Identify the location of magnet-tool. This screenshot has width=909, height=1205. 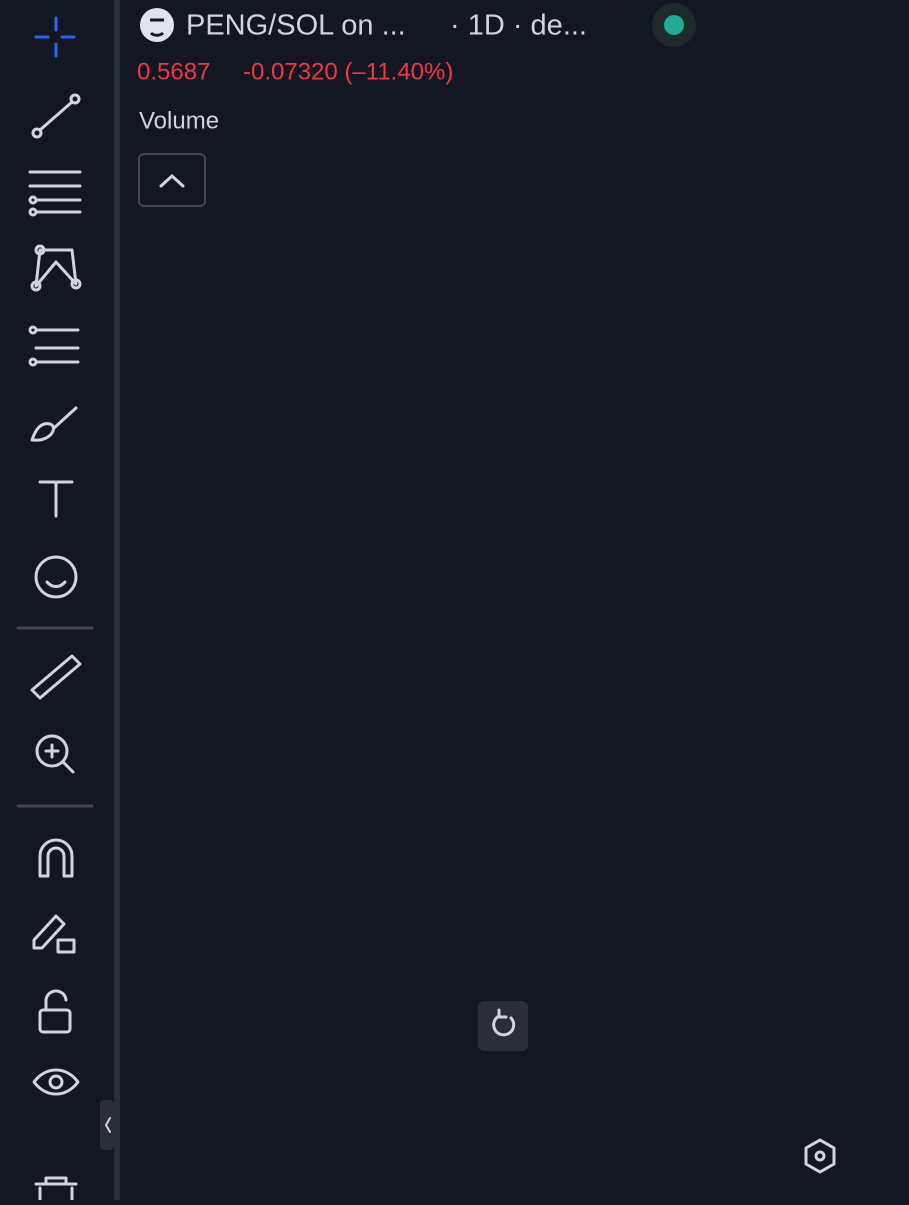
(56, 858).